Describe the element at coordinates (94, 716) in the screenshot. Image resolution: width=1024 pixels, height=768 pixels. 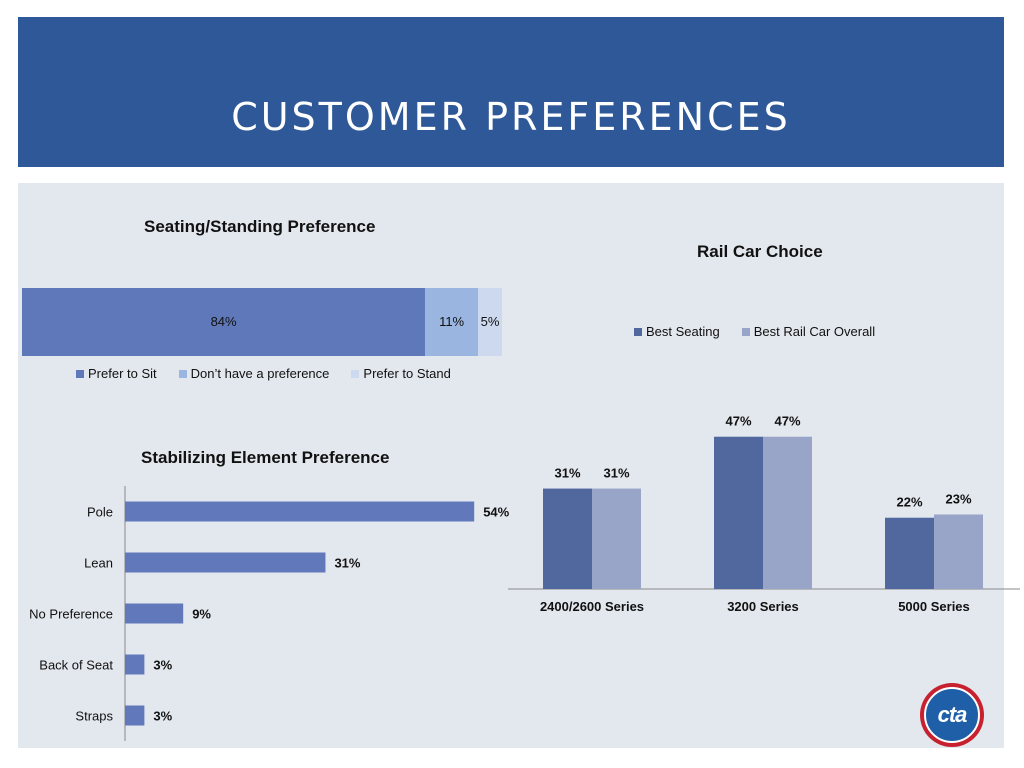
I see `stabilizing-category-label-4: Straps` at that location.